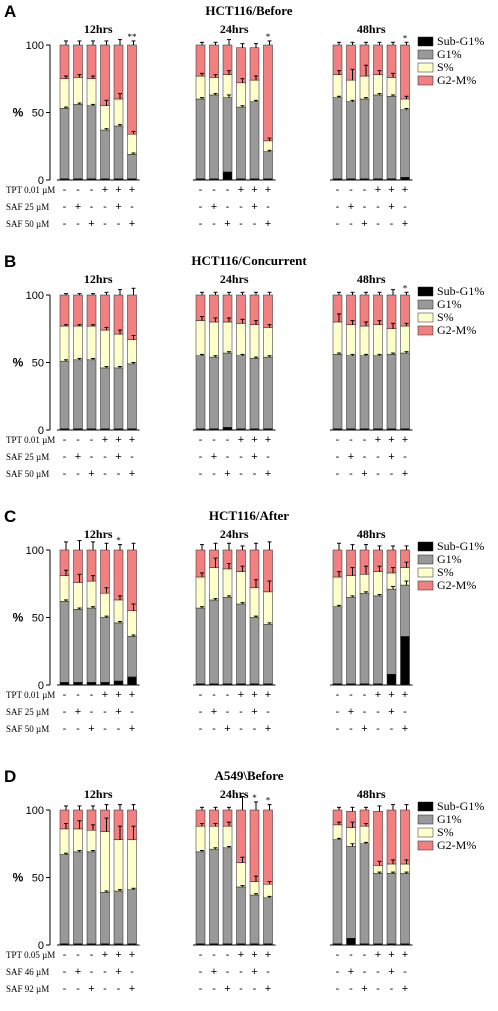 The width and height of the screenshot is (498, 1011). What do you see at coordinates (460, 41) in the screenshot?
I see `legend-label: Sub-G1%` at bounding box center [460, 41].